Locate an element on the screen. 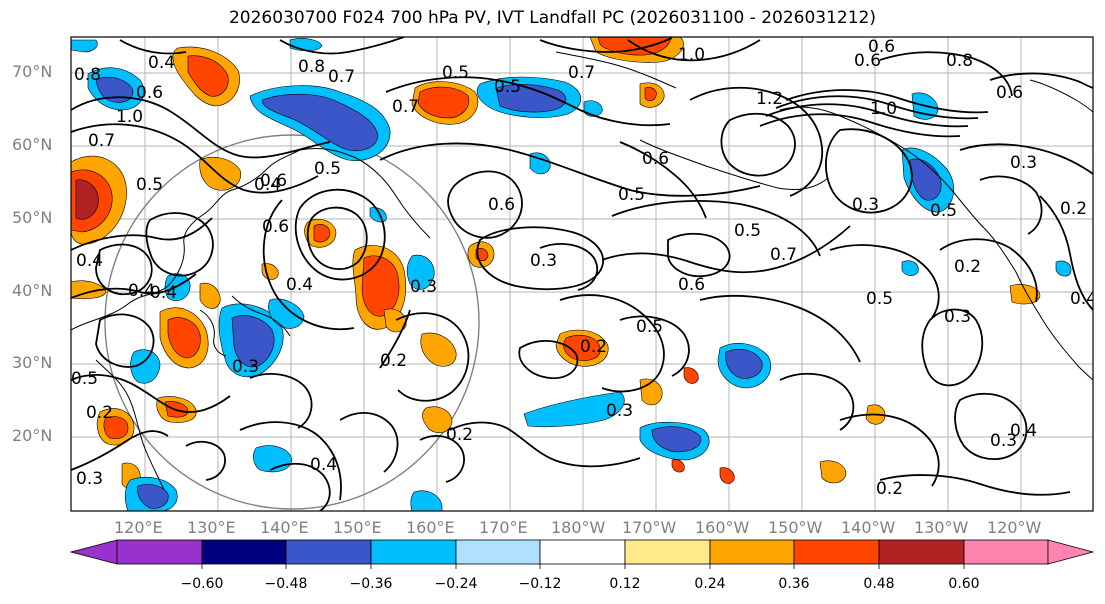 This screenshot has height=604, width=1105. lon-label: 140°W is located at coordinates (868, 527).